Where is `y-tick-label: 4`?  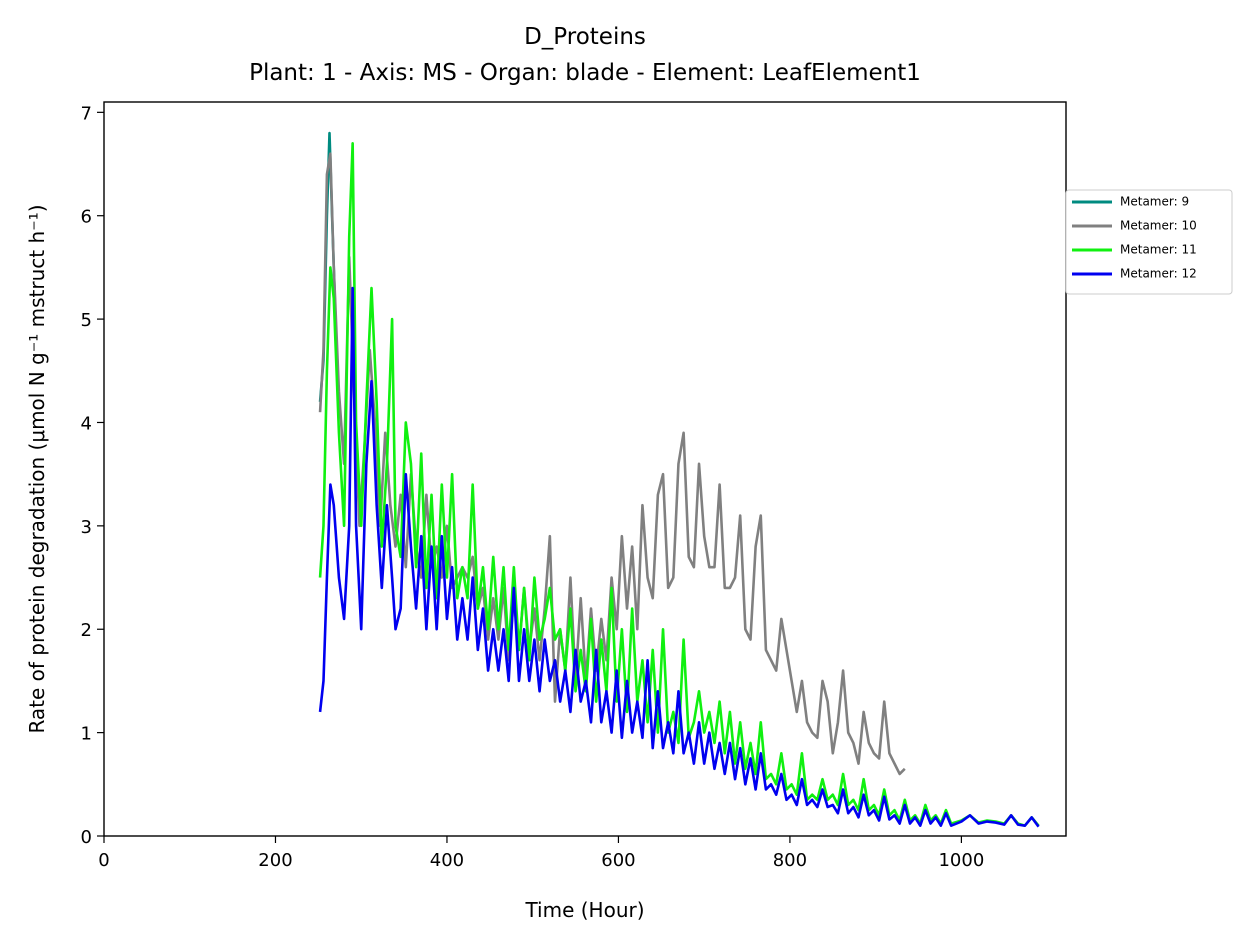 y-tick-label: 4 is located at coordinates (86, 423).